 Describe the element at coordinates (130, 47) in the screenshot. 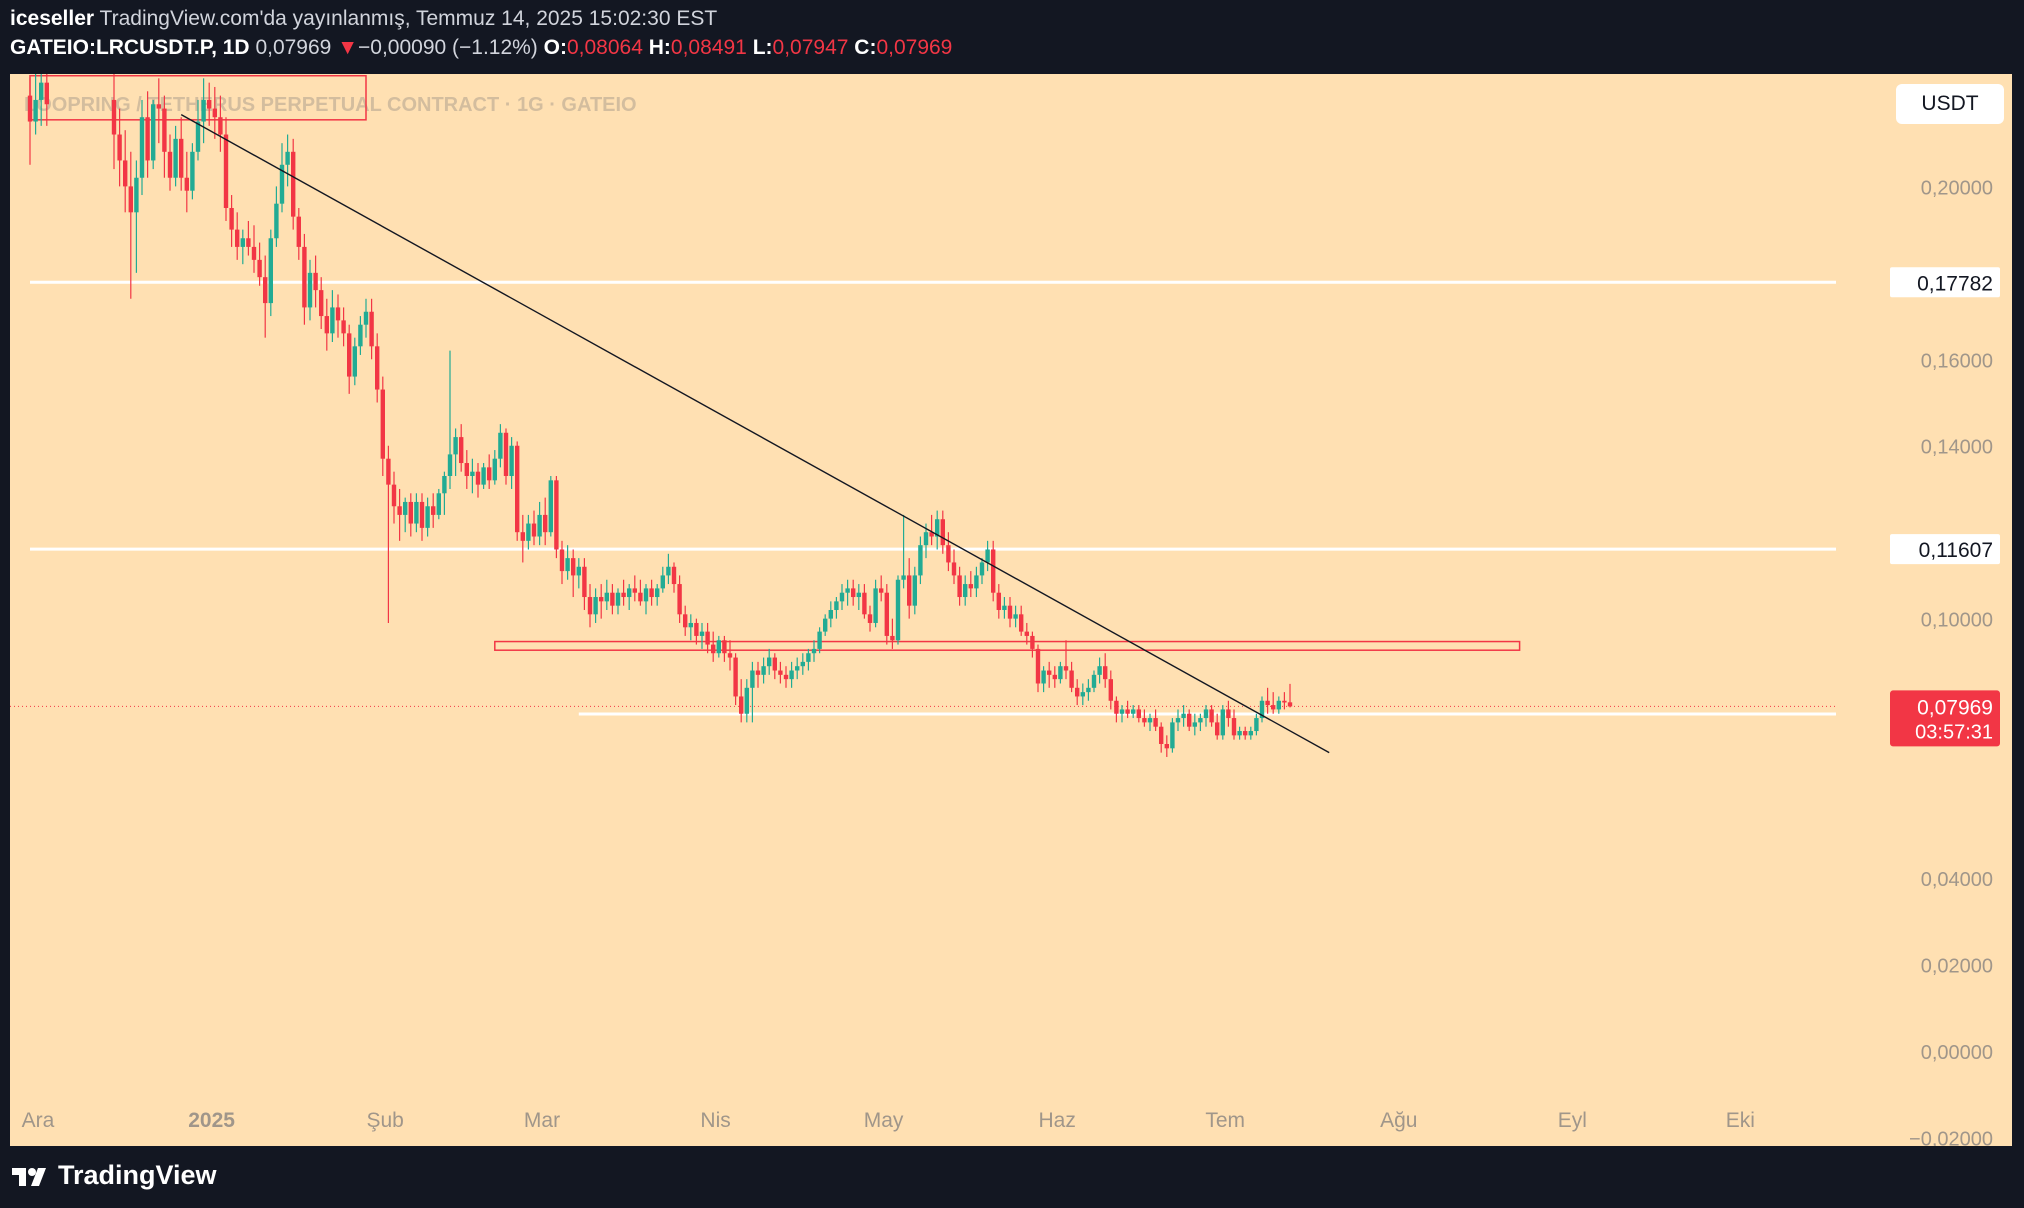

I see `symbol-label: GATEIO:LRCUSDT.P, 1D` at that location.